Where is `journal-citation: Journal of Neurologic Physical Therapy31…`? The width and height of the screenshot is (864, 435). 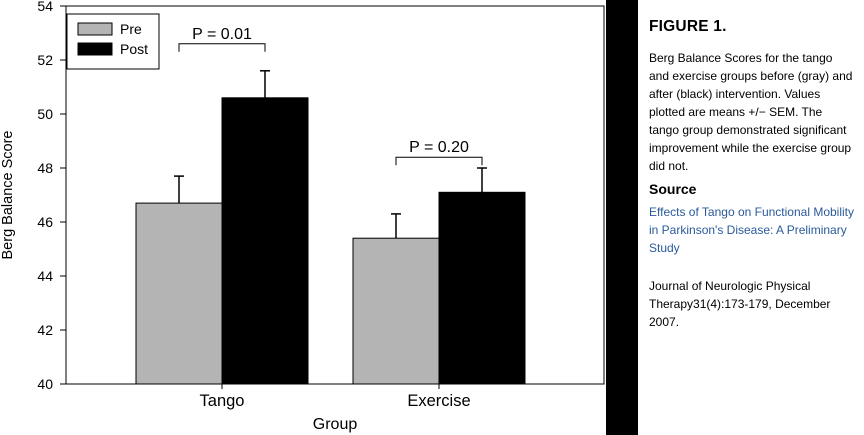
journal-citation: Journal of Neurologic Physical Therapy31… is located at coordinates (740, 304).